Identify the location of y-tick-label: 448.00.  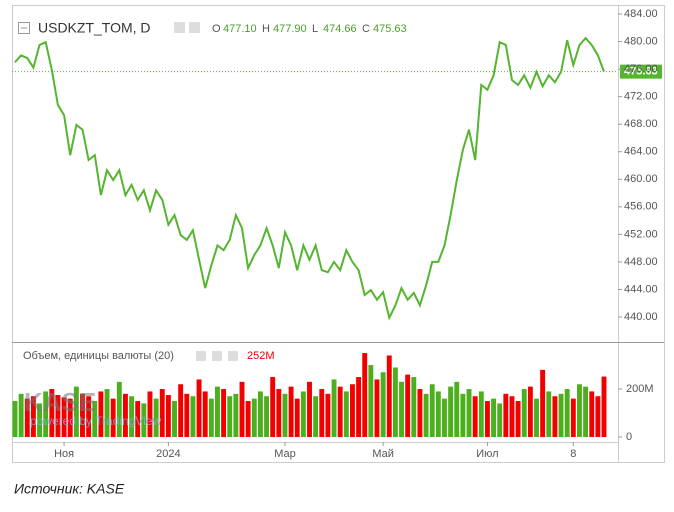
(641, 262).